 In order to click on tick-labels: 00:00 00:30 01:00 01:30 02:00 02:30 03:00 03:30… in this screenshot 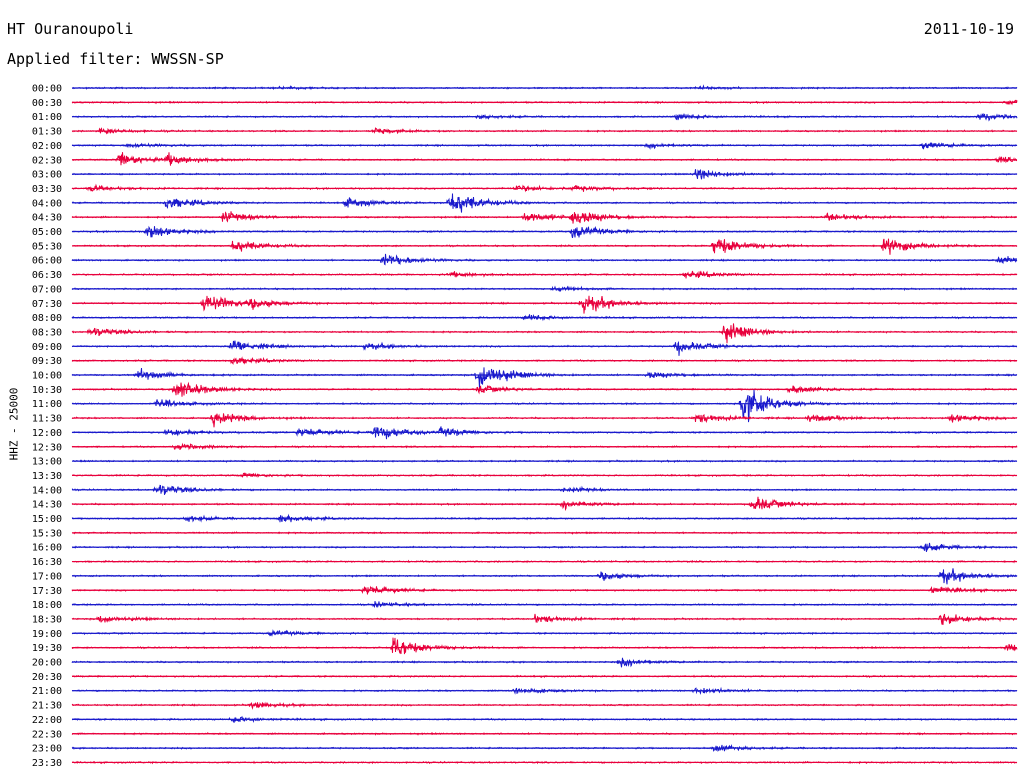, I will do `click(47, 426)`.